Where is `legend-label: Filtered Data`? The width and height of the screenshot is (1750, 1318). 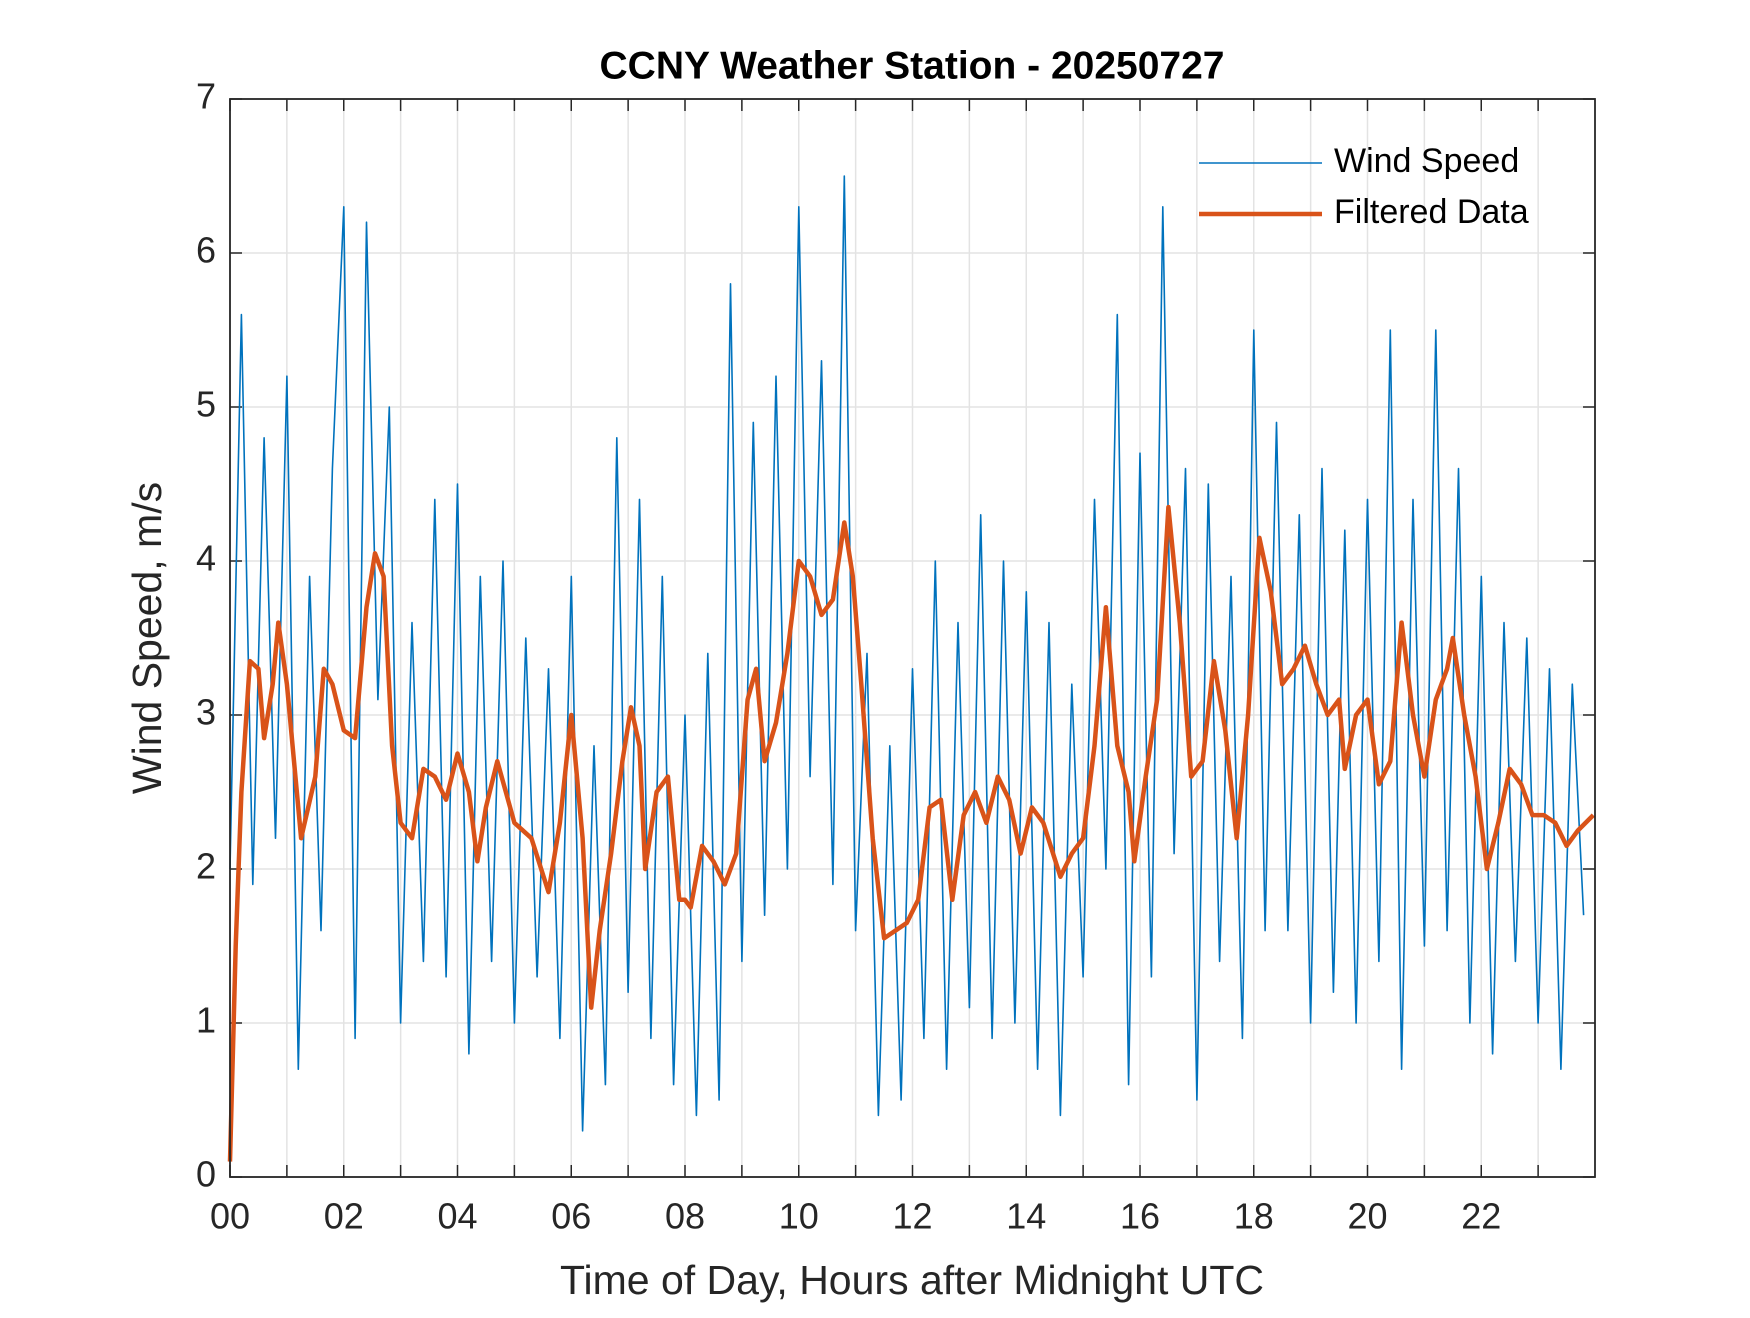
legend-label: Filtered Data is located at coordinates (1431, 212).